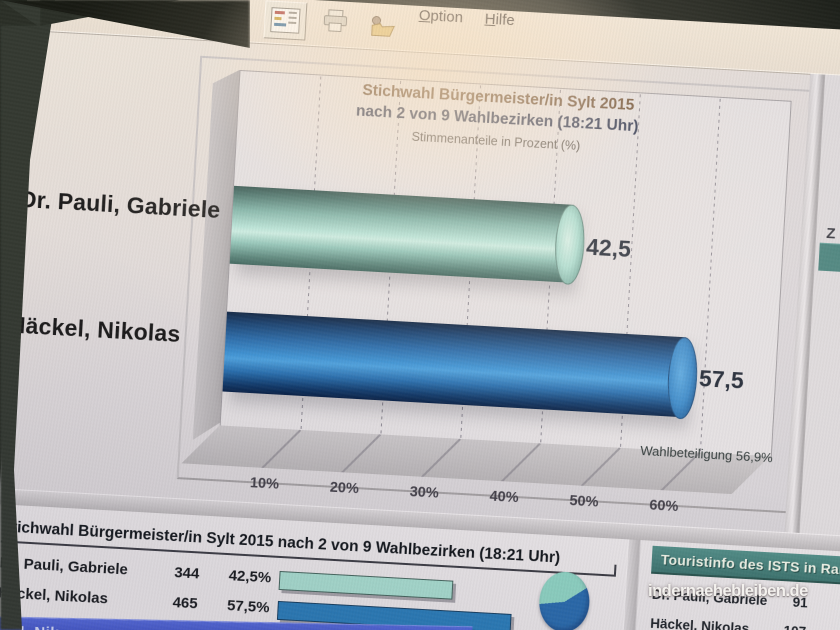  Describe the element at coordinates (830, 605) in the screenshot. I see `row-percent: 46,0` at that location.